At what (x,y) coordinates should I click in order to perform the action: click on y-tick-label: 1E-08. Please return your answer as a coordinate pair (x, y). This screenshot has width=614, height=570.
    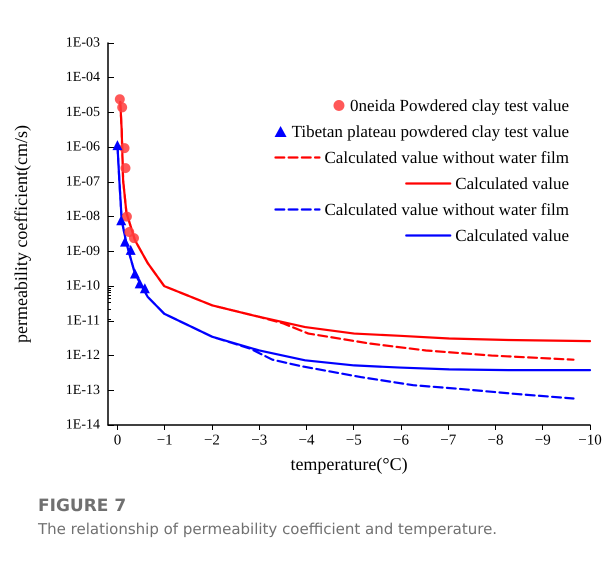
    Looking at the image, I should click on (83, 216).